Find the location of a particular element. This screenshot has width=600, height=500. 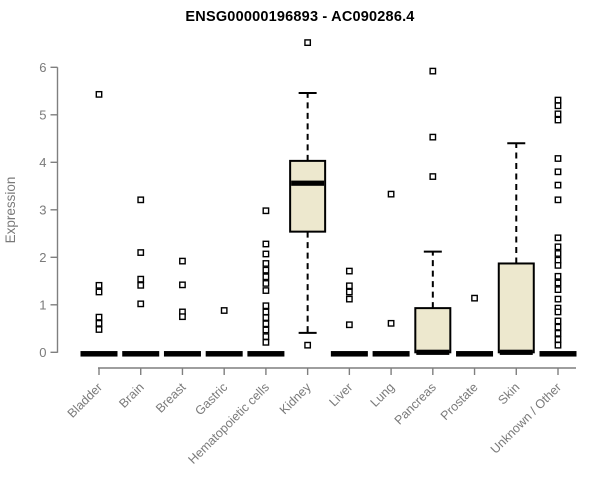

x-tick-label: Unknown / Other is located at coordinates (526, 418).